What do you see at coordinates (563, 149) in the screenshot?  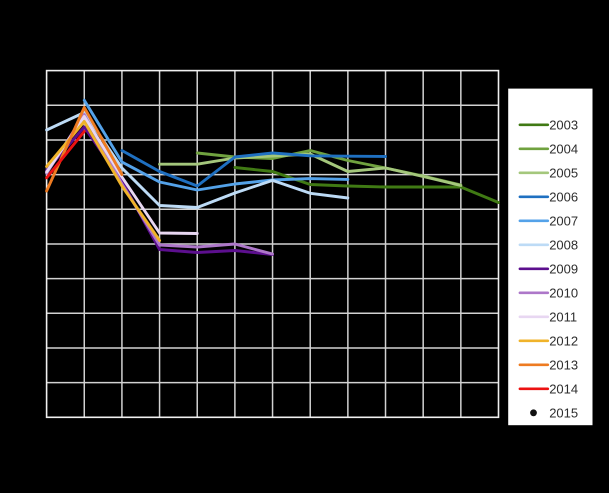 I see `svg-text: 2004` at bounding box center [563, 149].